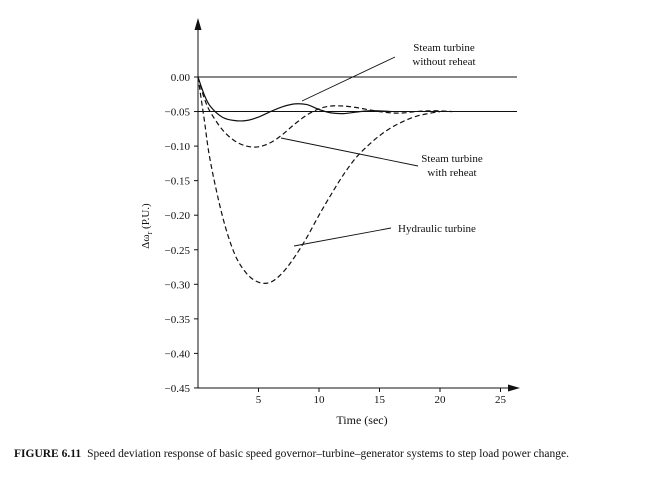 The image size is (665, 497). I want to click on caption-number: FIGURE 6.11, so click(48, 454).